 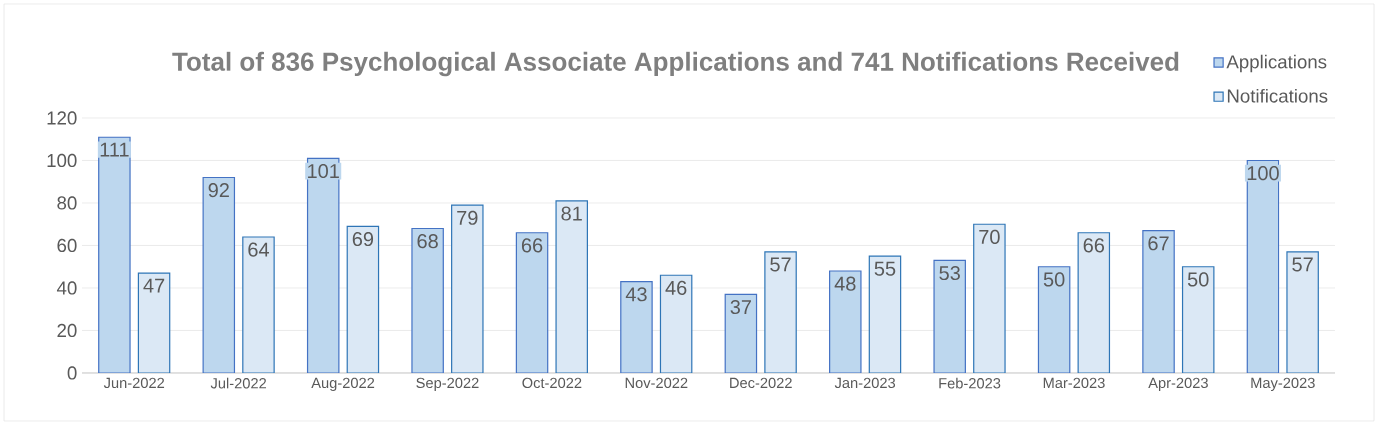 I want to click on x-tick-label: Apr-2023, so click(x=1178, y=384).